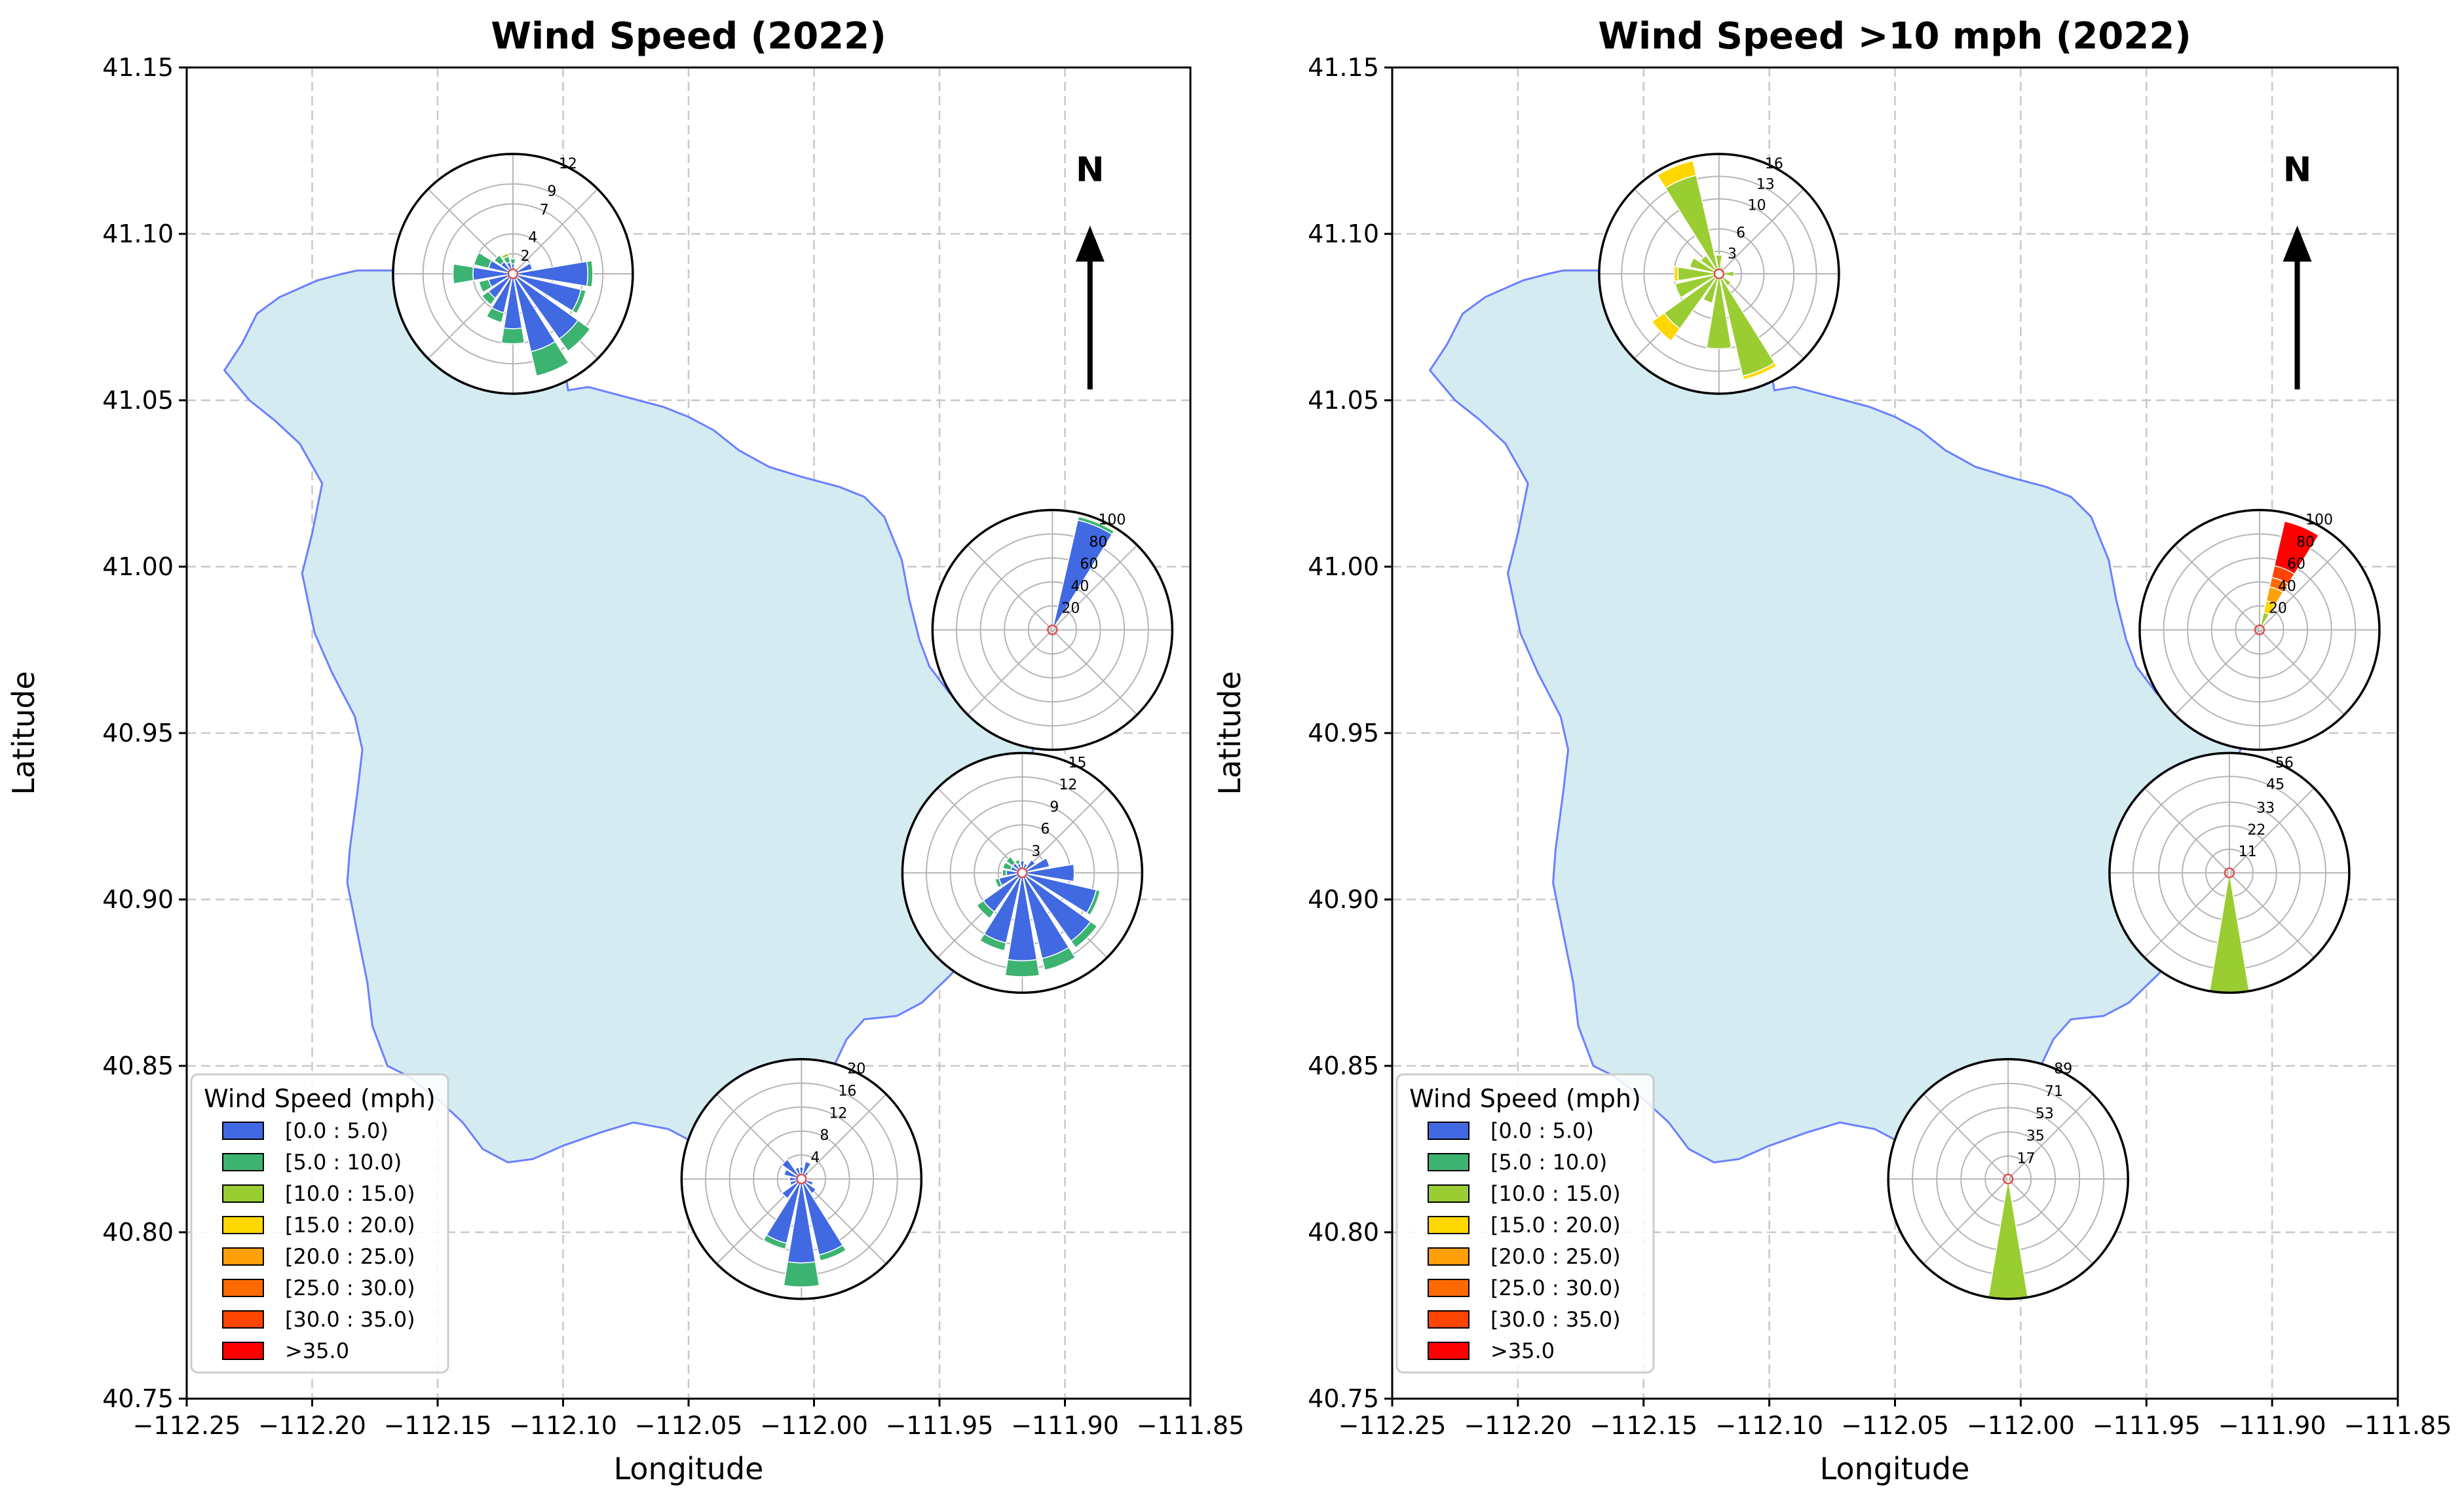 Image resolution: width=2464 pixels, height=1493 pixels. Describe the element at coordinates (1070, 609) in the screenshot. I see `rose-ring-label: 20` at that location.